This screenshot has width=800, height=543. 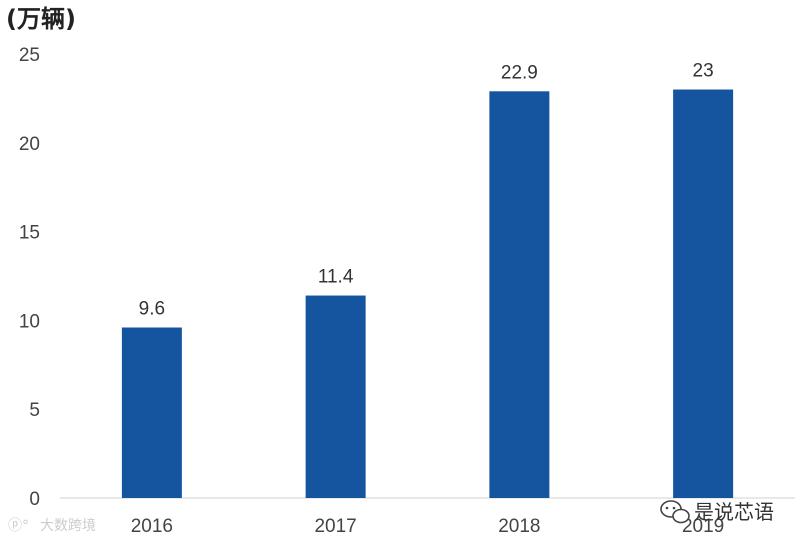 I want to click on watermark-left-logo: ⓟ°, so click(x=18, y=526).